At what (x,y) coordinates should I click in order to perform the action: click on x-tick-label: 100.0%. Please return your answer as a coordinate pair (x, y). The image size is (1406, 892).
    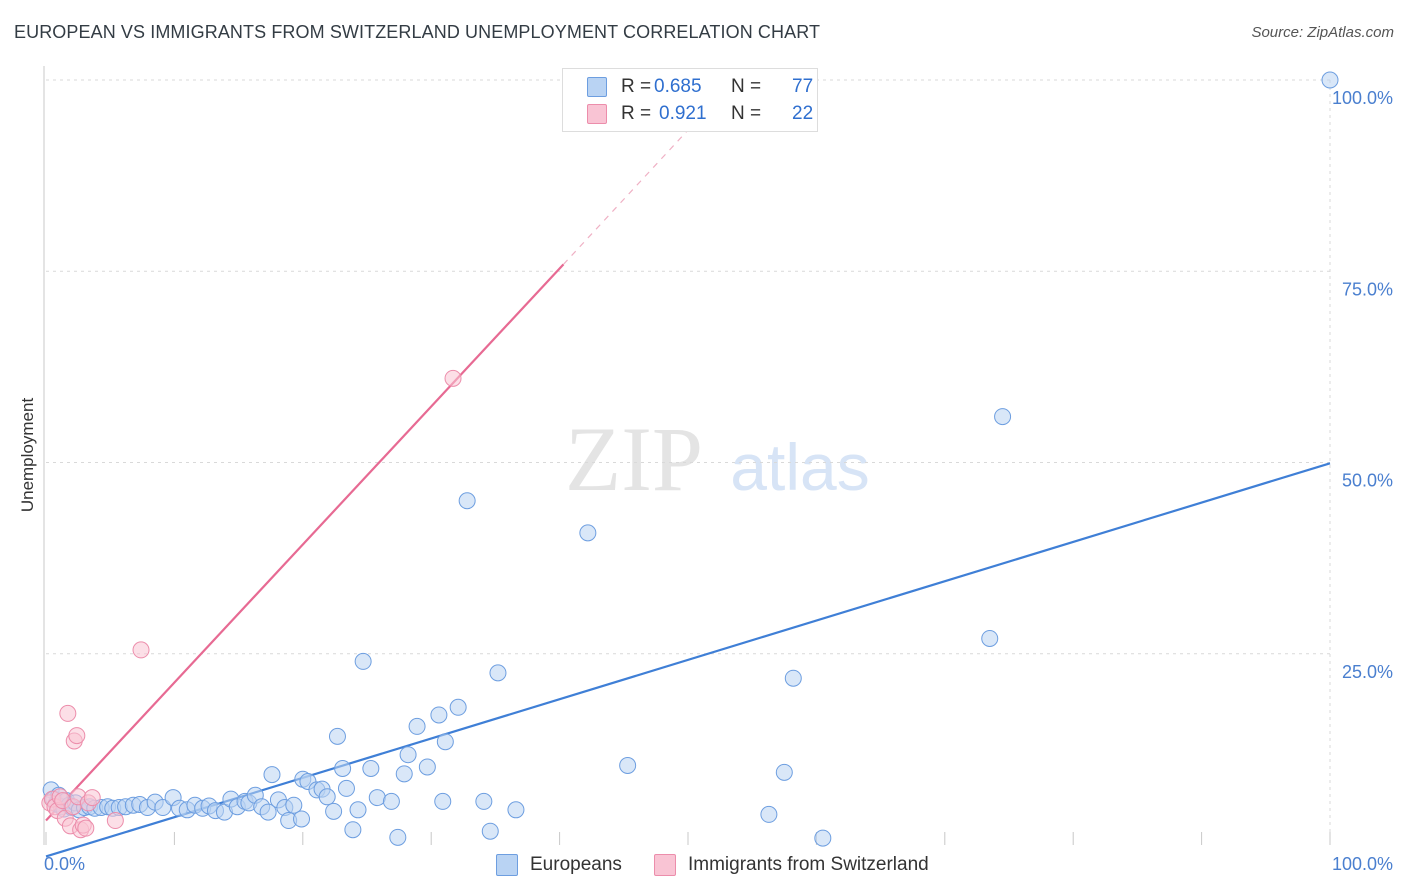
    Looking at the image, I should click on (1362, 864).